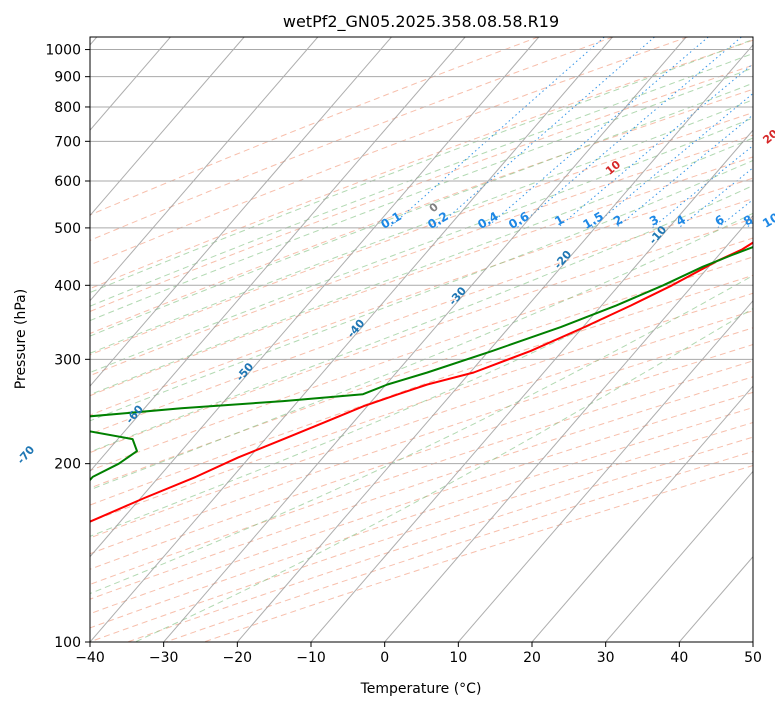 This screenshot has width=775, height=713. What do you see at coordinates (164, 658) in the screenshot?
I see `x-tick-label: −30` at bounding box center [164, 658].